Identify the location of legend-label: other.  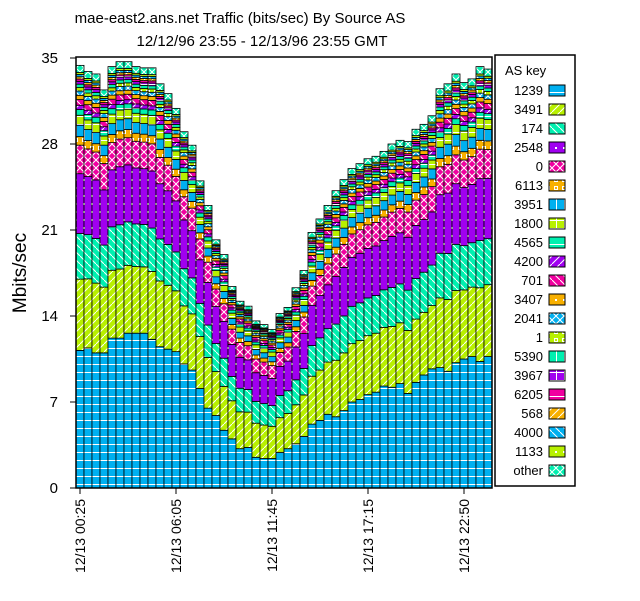
(528, 470).